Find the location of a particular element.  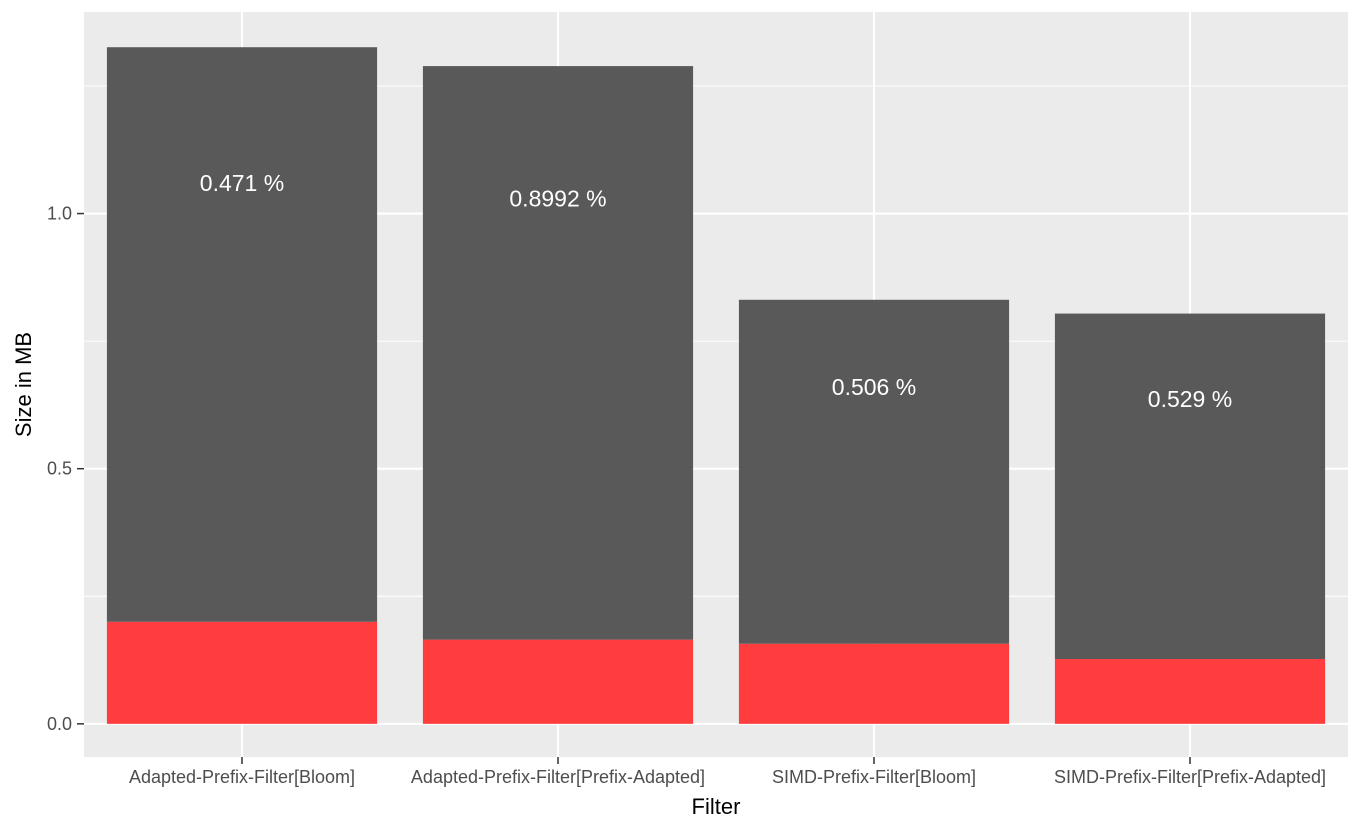

x-axis-title: Filter is located at coordinates (716, 806).